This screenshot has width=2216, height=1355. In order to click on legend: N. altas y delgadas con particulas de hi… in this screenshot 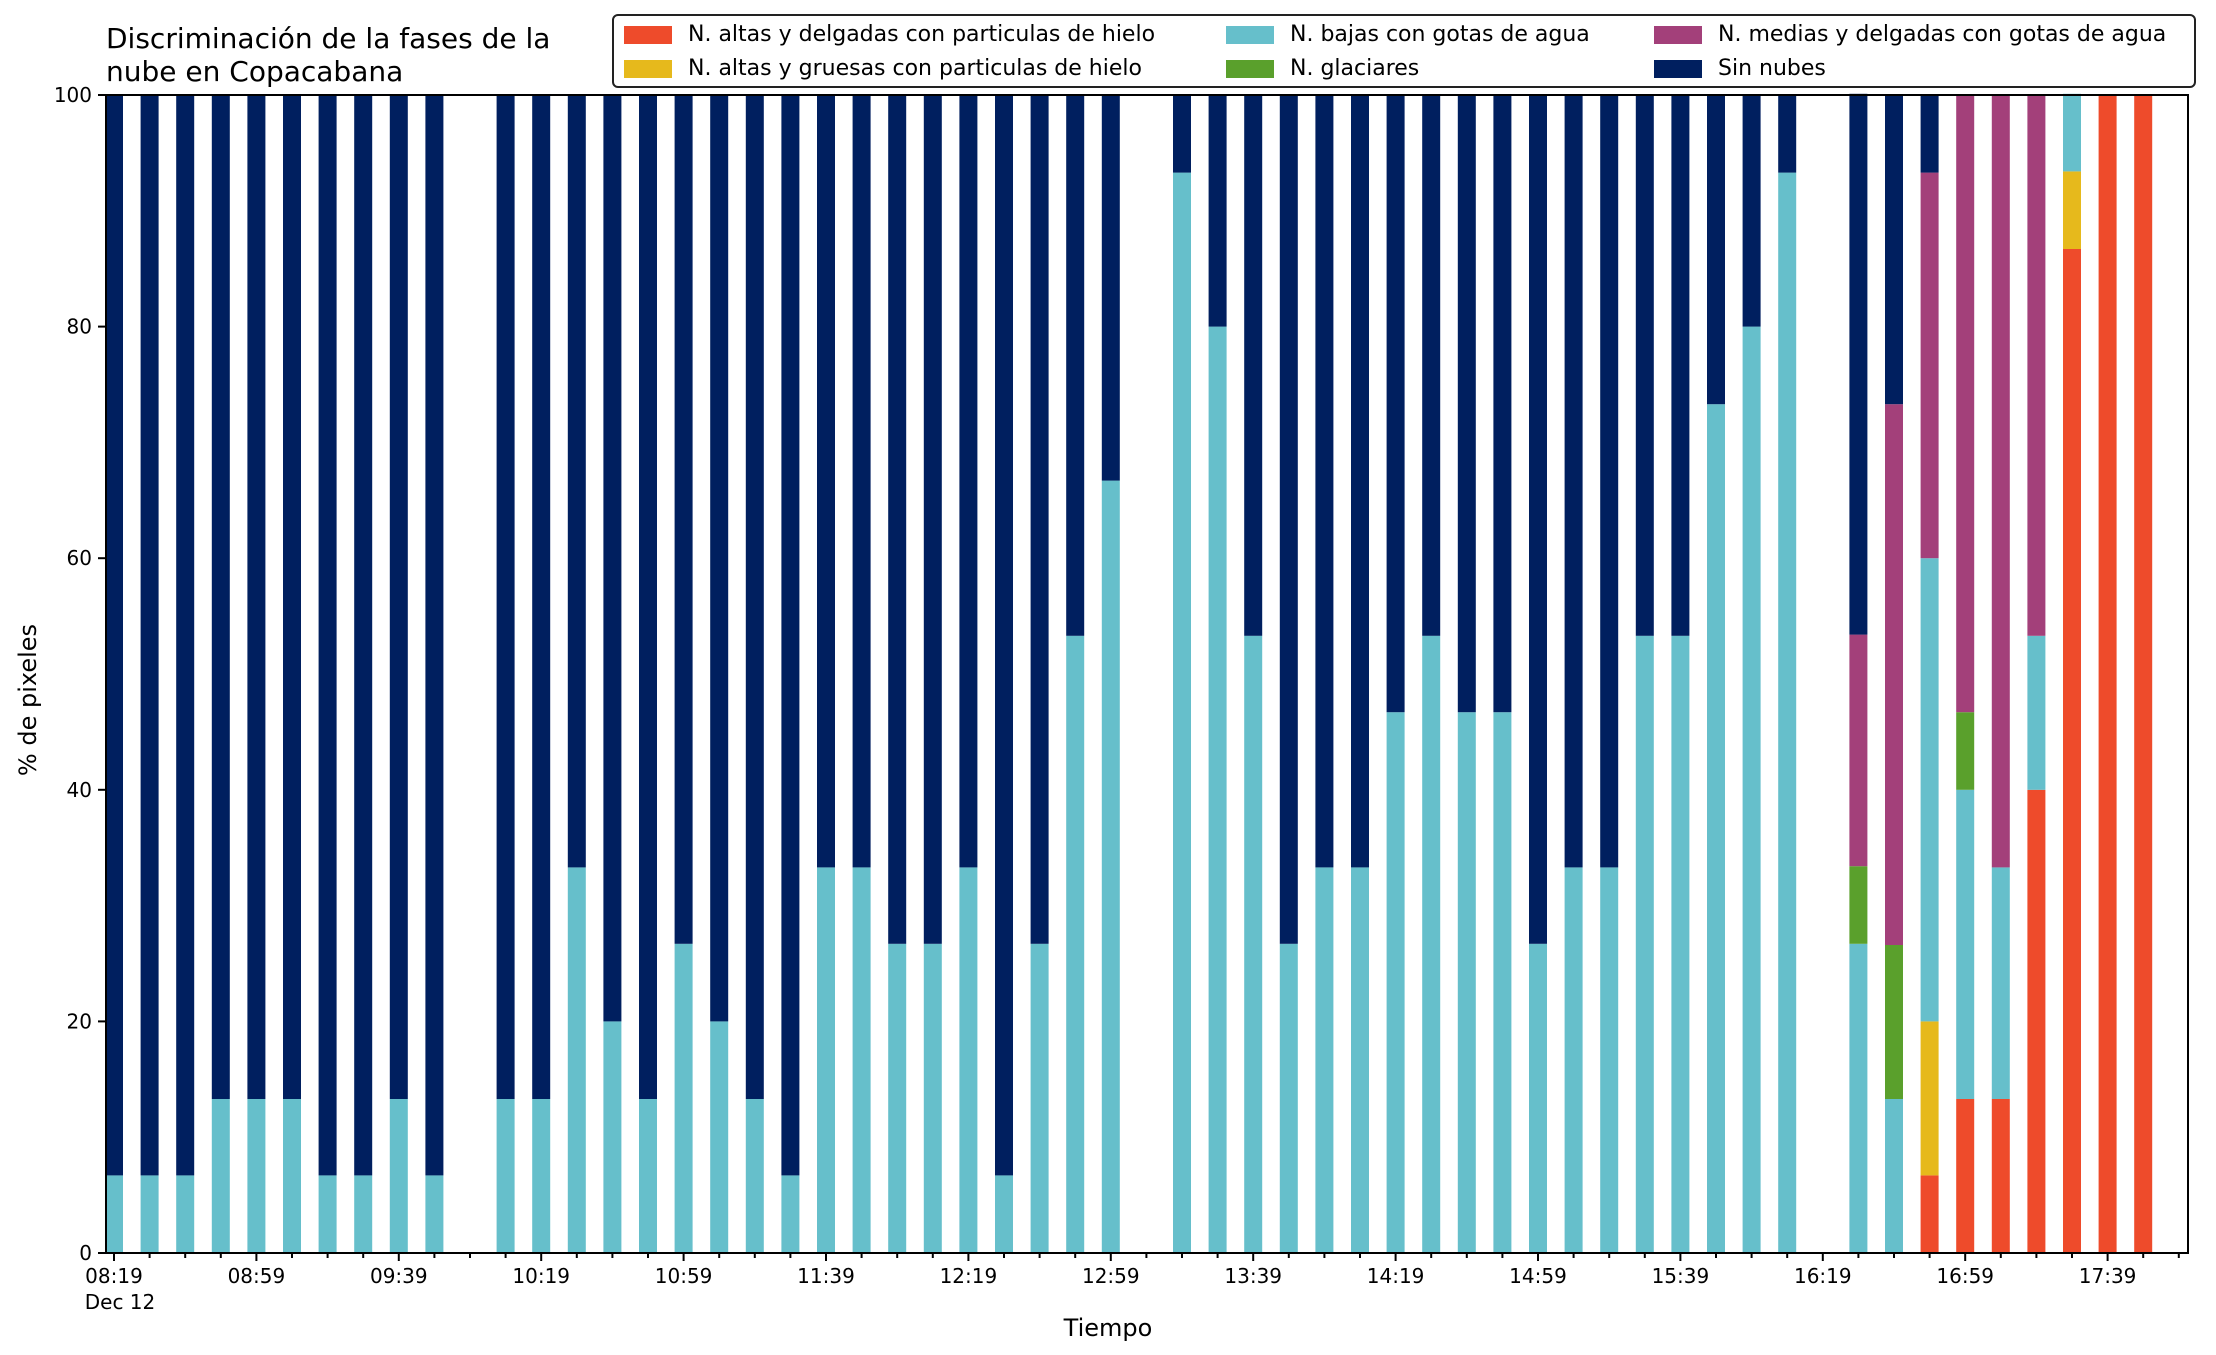, I will do `click(1404, 51)`.